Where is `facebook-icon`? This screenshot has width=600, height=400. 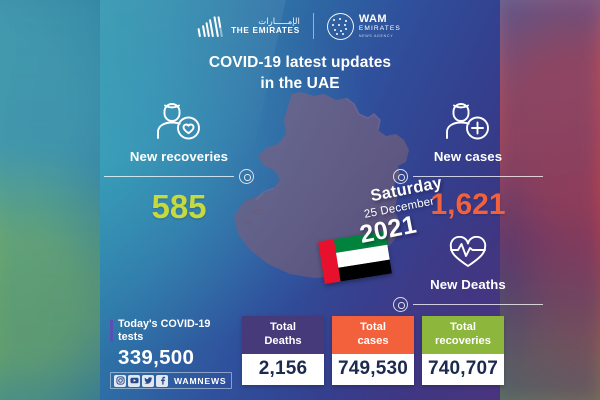 facebook-icon is located at coordinates (162, 380).